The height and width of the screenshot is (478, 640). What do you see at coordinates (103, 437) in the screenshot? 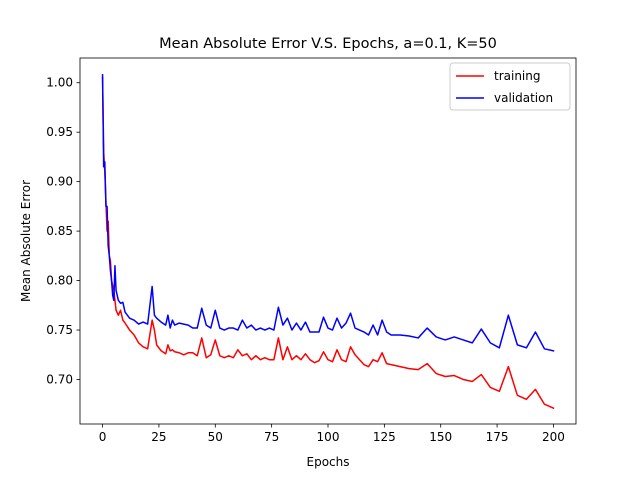
I see `x-tick-label: 0` at bounding box center [103, 437].